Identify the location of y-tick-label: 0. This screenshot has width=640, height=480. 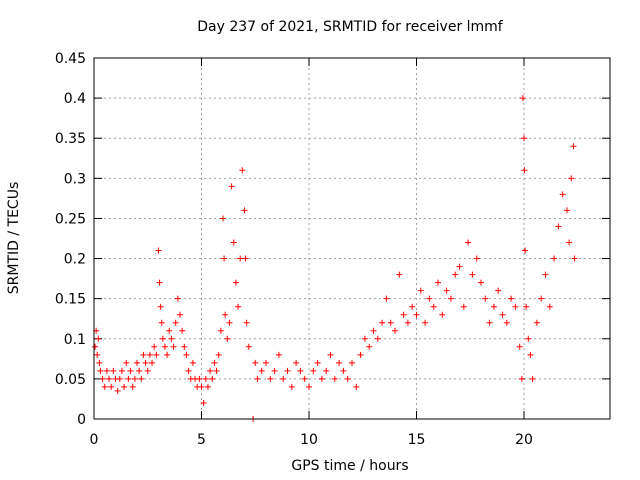
(81, 420).